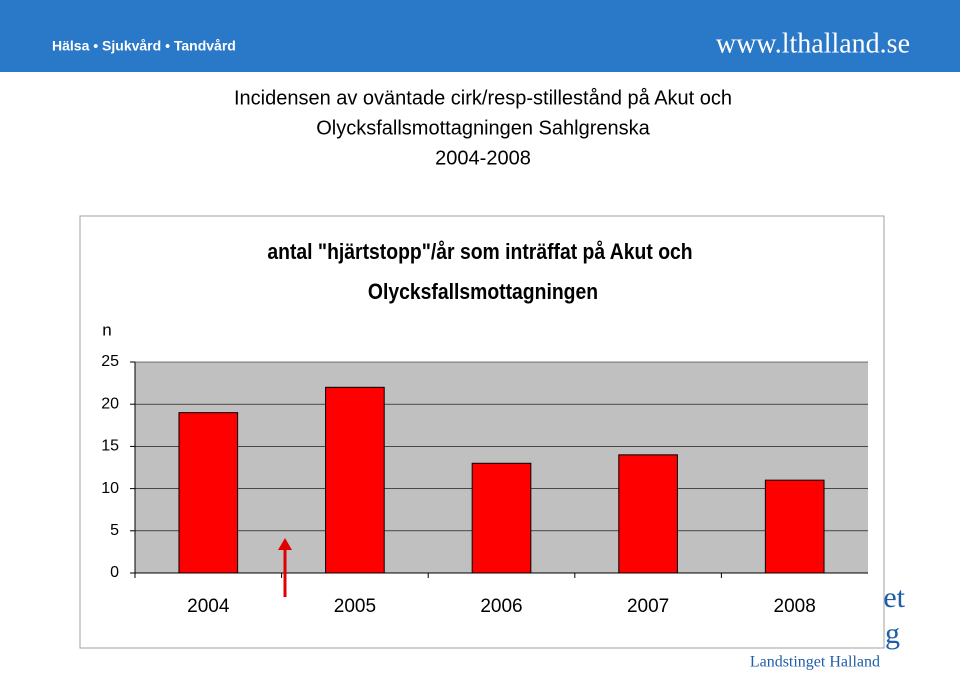 This screenshot has height=676, width=960. I want to click on header-left: Hälsa • Sjukvård • Tandvård, so click(144, 46).